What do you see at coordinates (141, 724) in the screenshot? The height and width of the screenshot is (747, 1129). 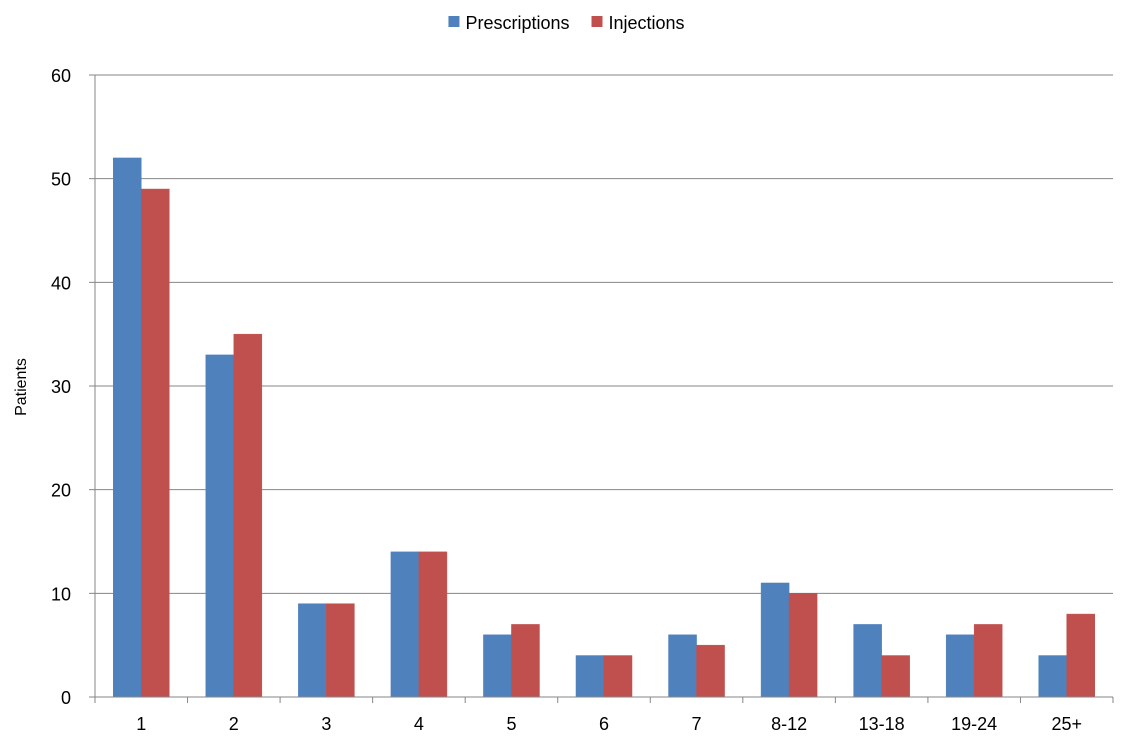 I see `x-tick-label: 1` at bounding box center [141, 724].